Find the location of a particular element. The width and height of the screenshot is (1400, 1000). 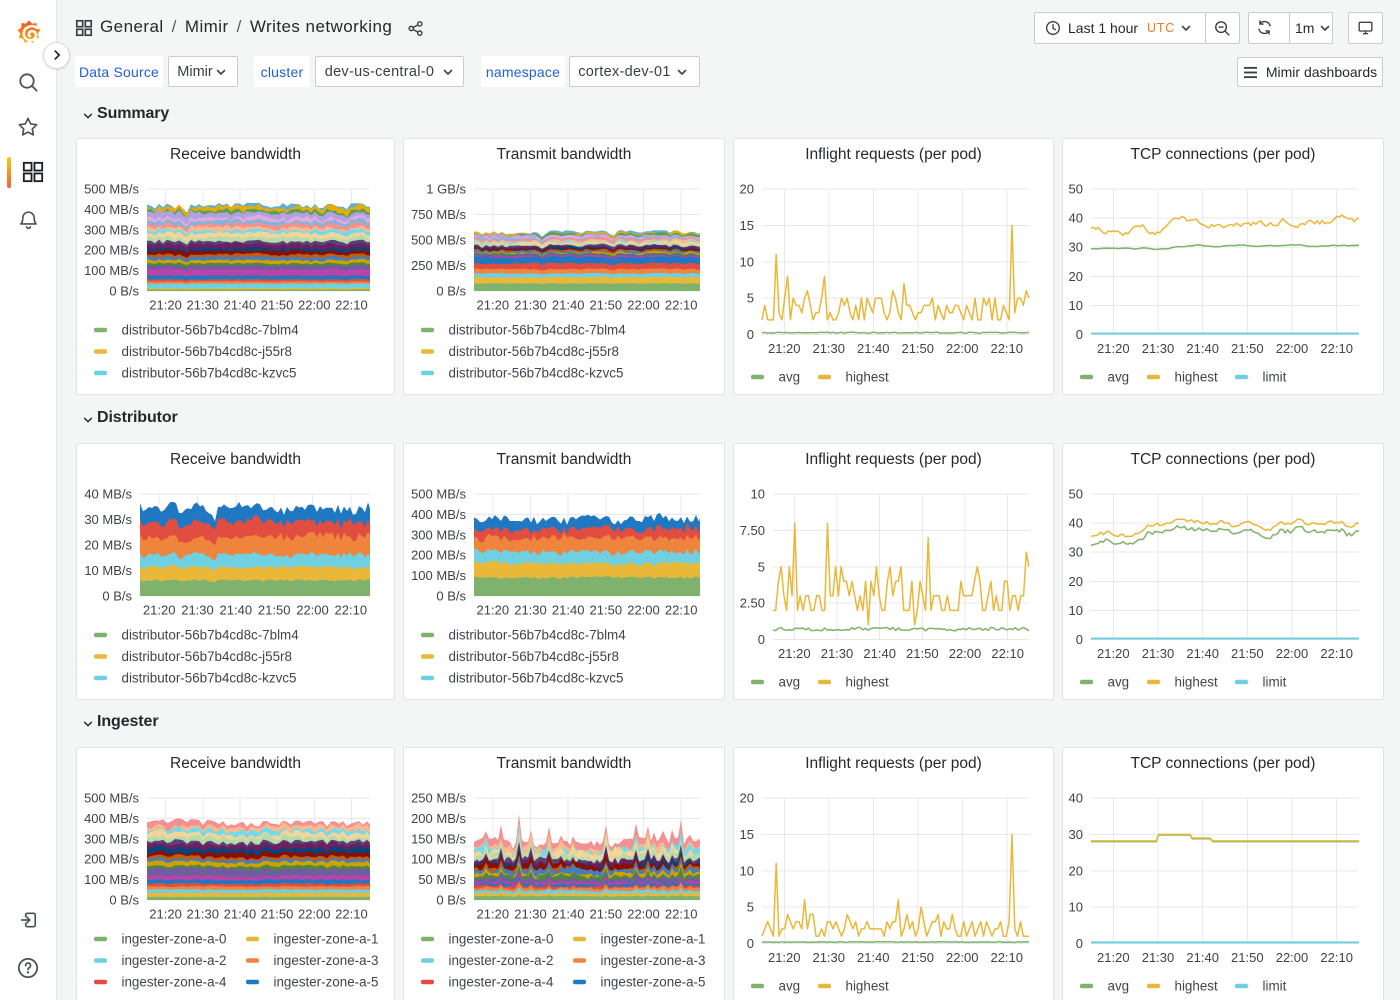

svg-text: 150 MB/s is located at coordinates (438, 838).